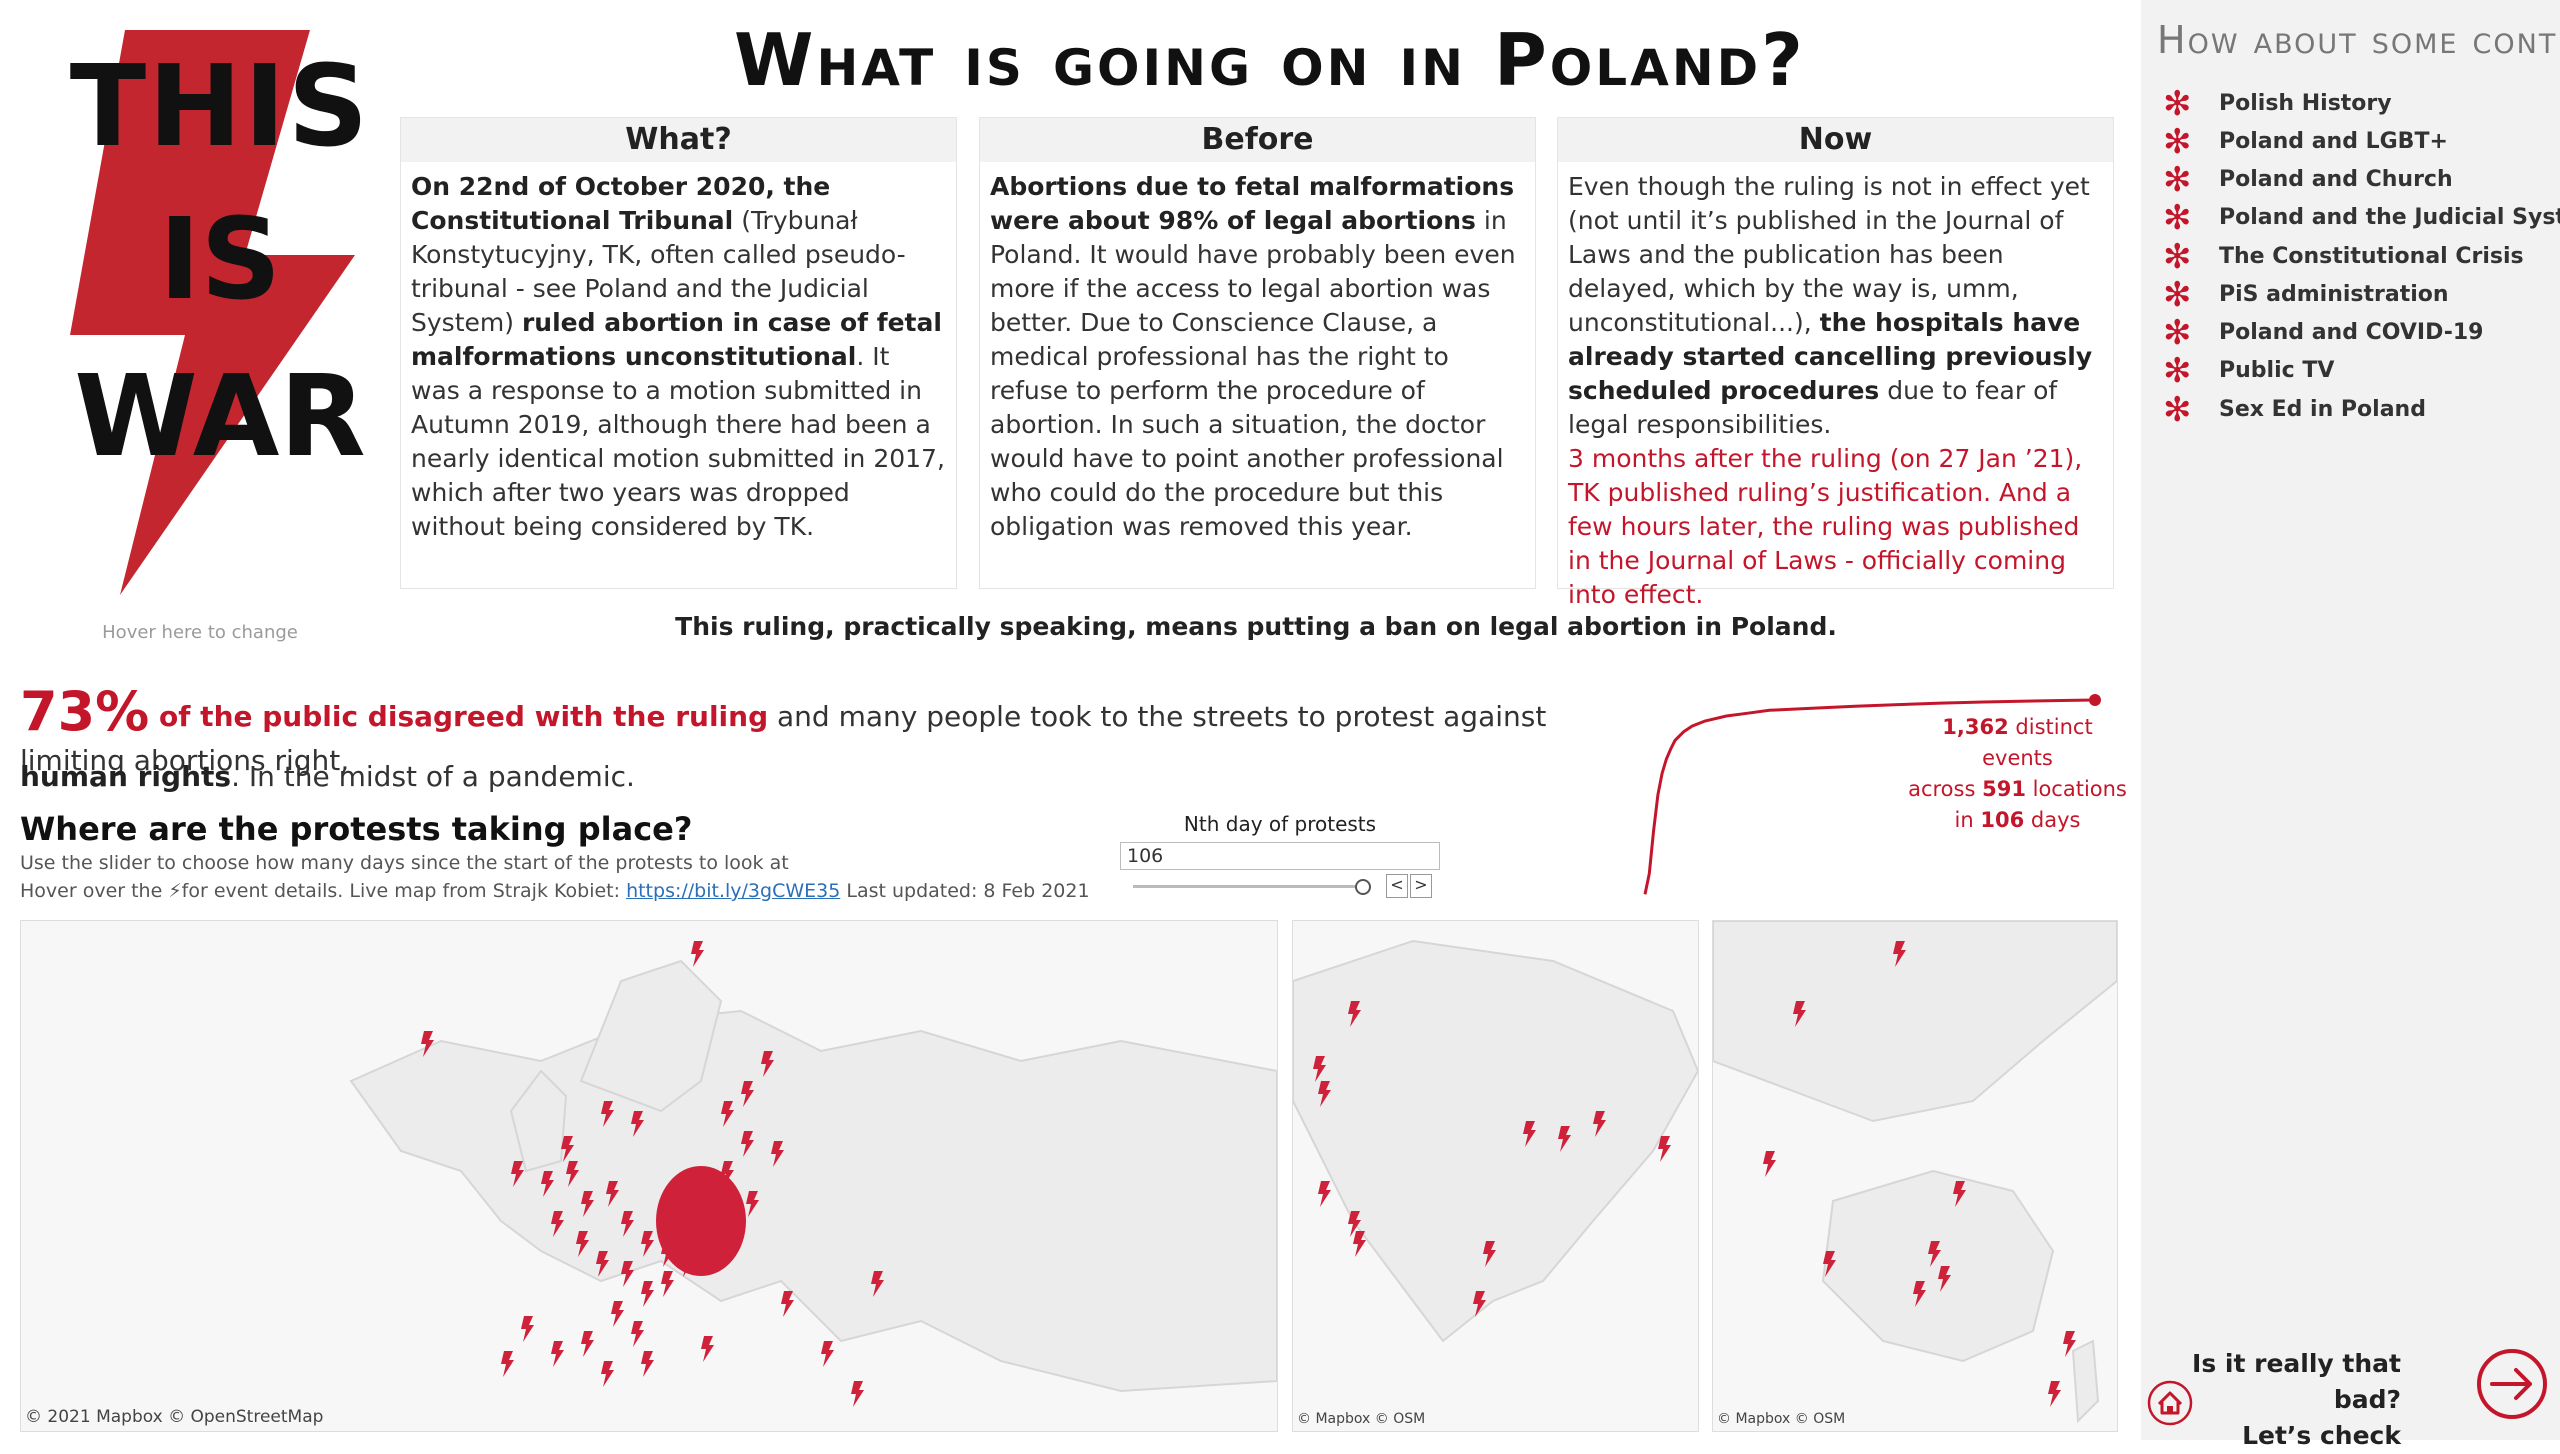  Describe the element at coordinates (2277, 104) in the screenshot. I see `sidebar-item-polish-history: ✻ Polish History` at that location.